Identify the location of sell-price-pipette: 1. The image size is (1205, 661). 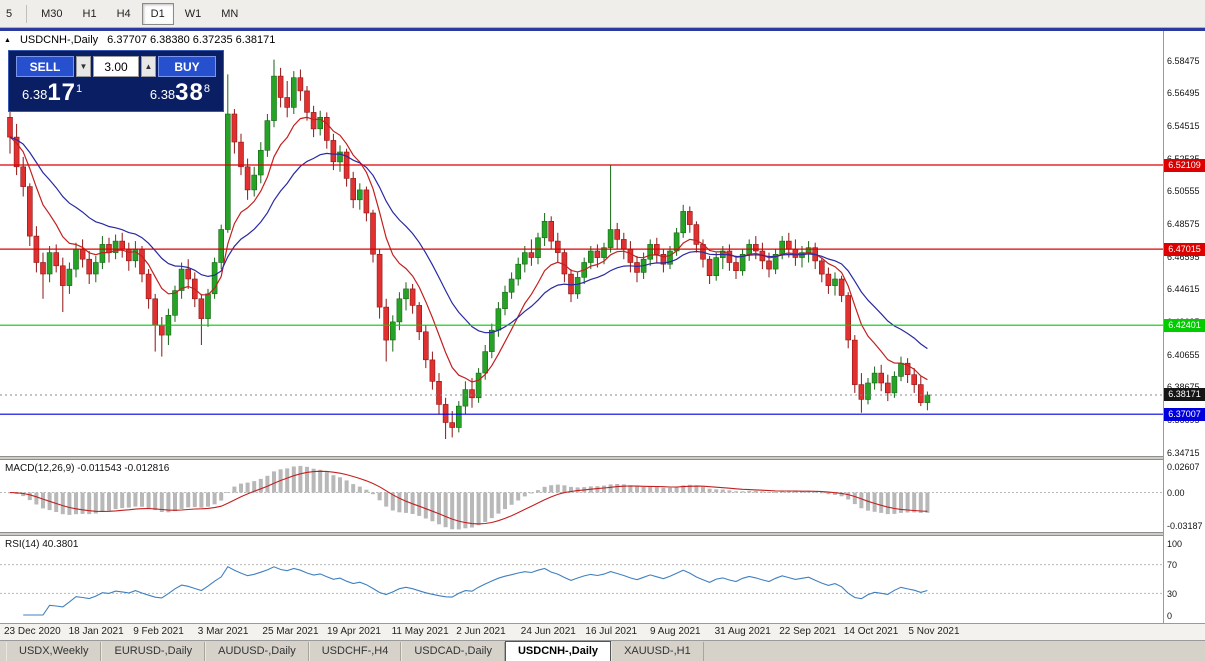
(79, 89).